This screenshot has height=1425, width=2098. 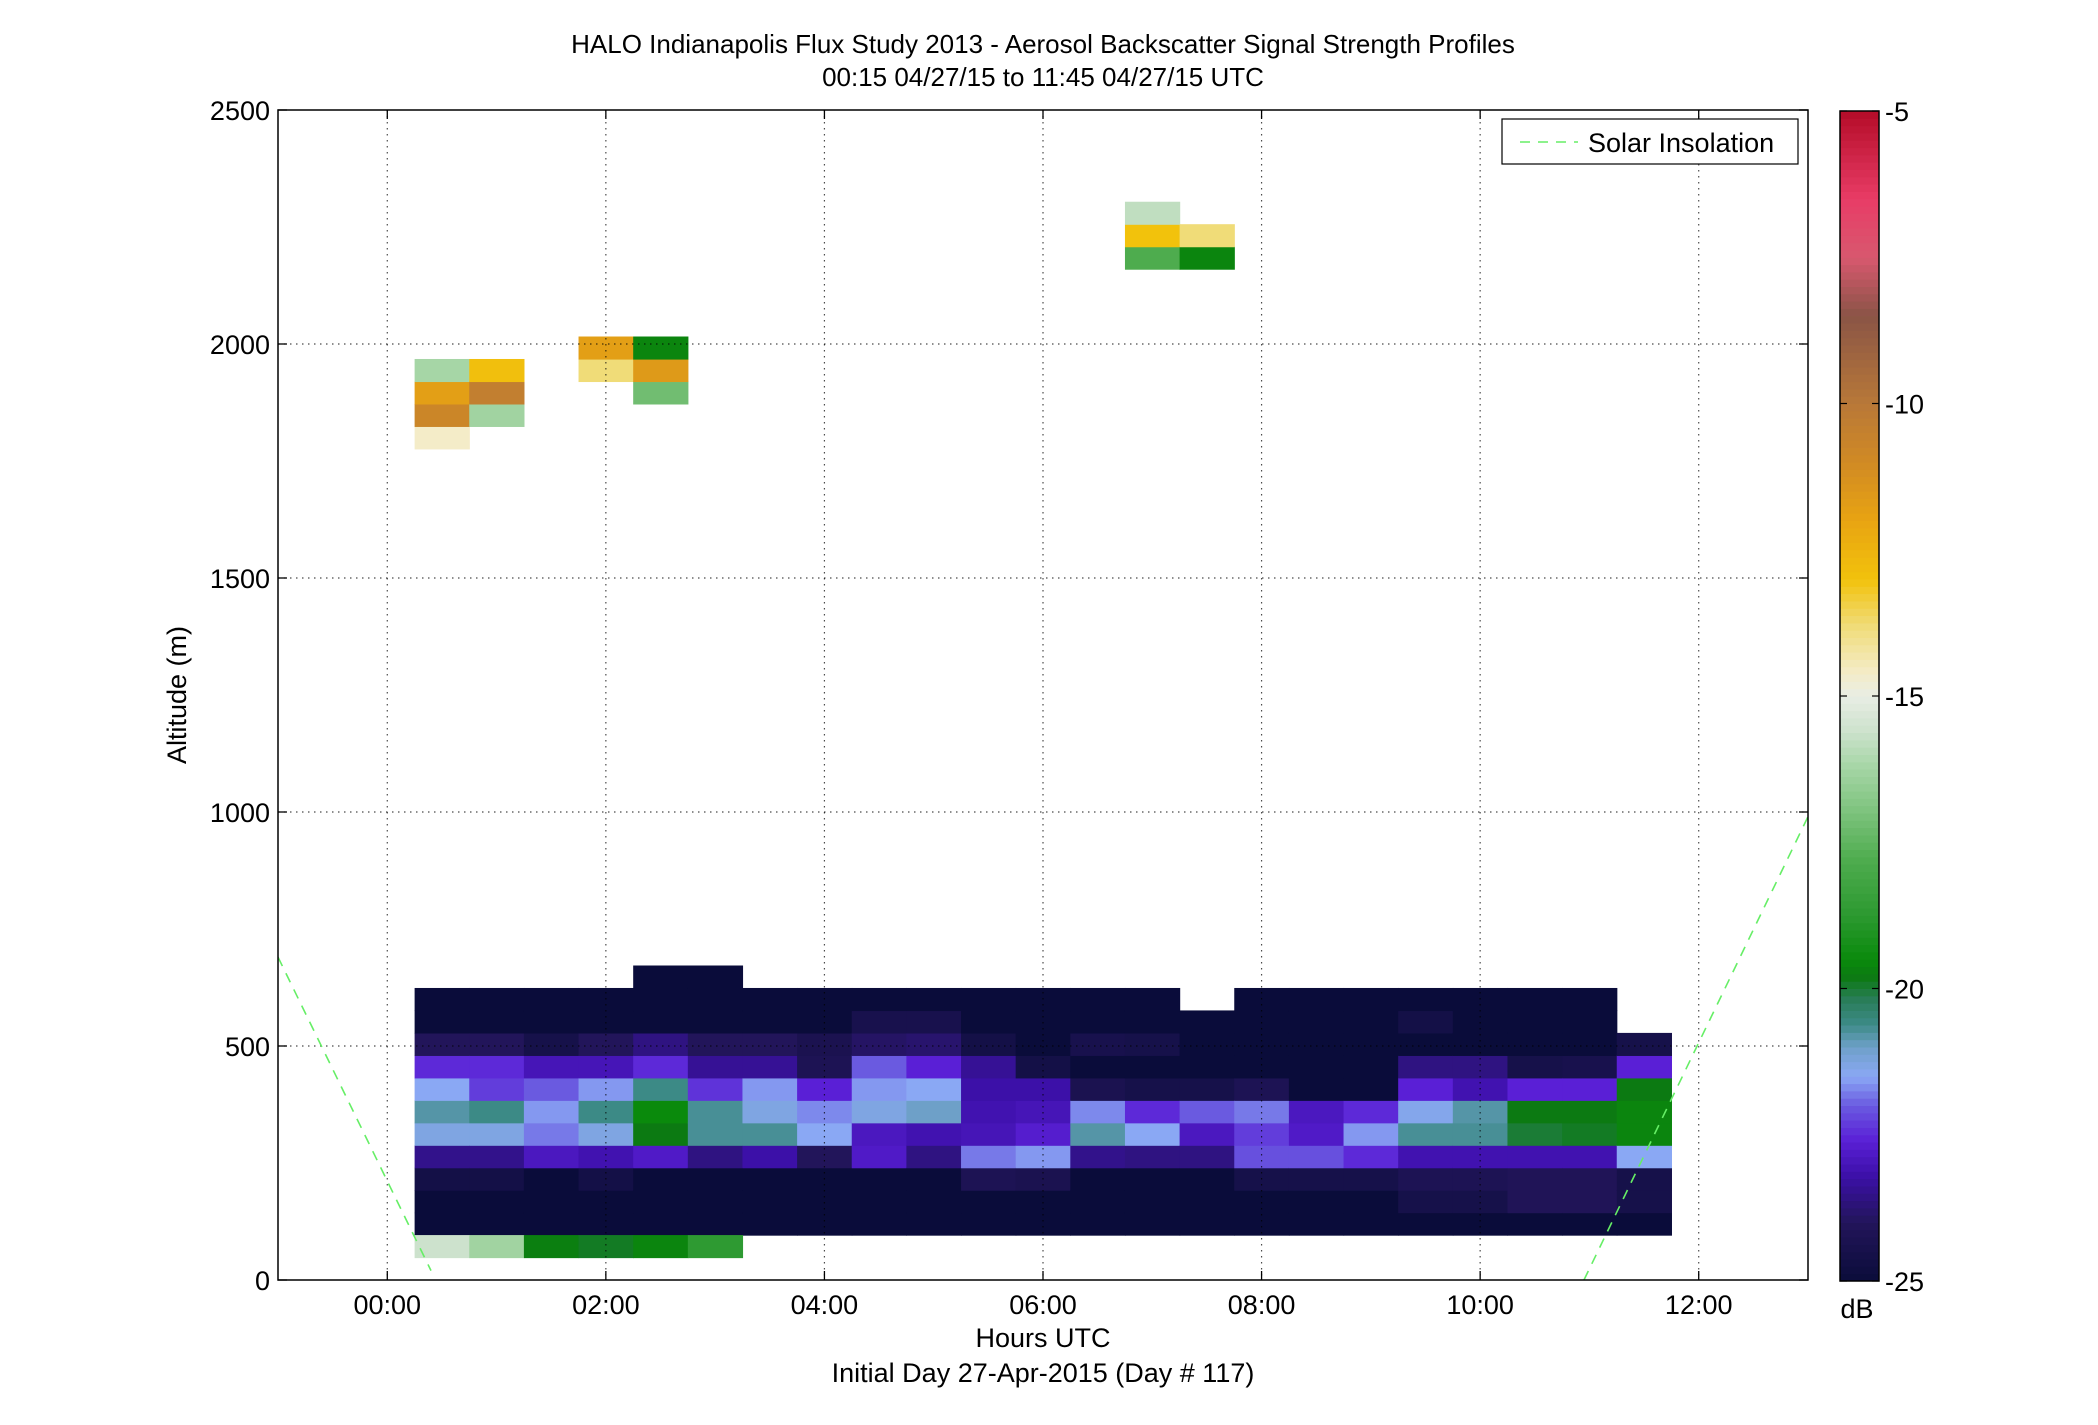 What do you see at coordinates (1650, 141) in the screenshot?
I see `legend-box` at bounding box center [1650, 141].